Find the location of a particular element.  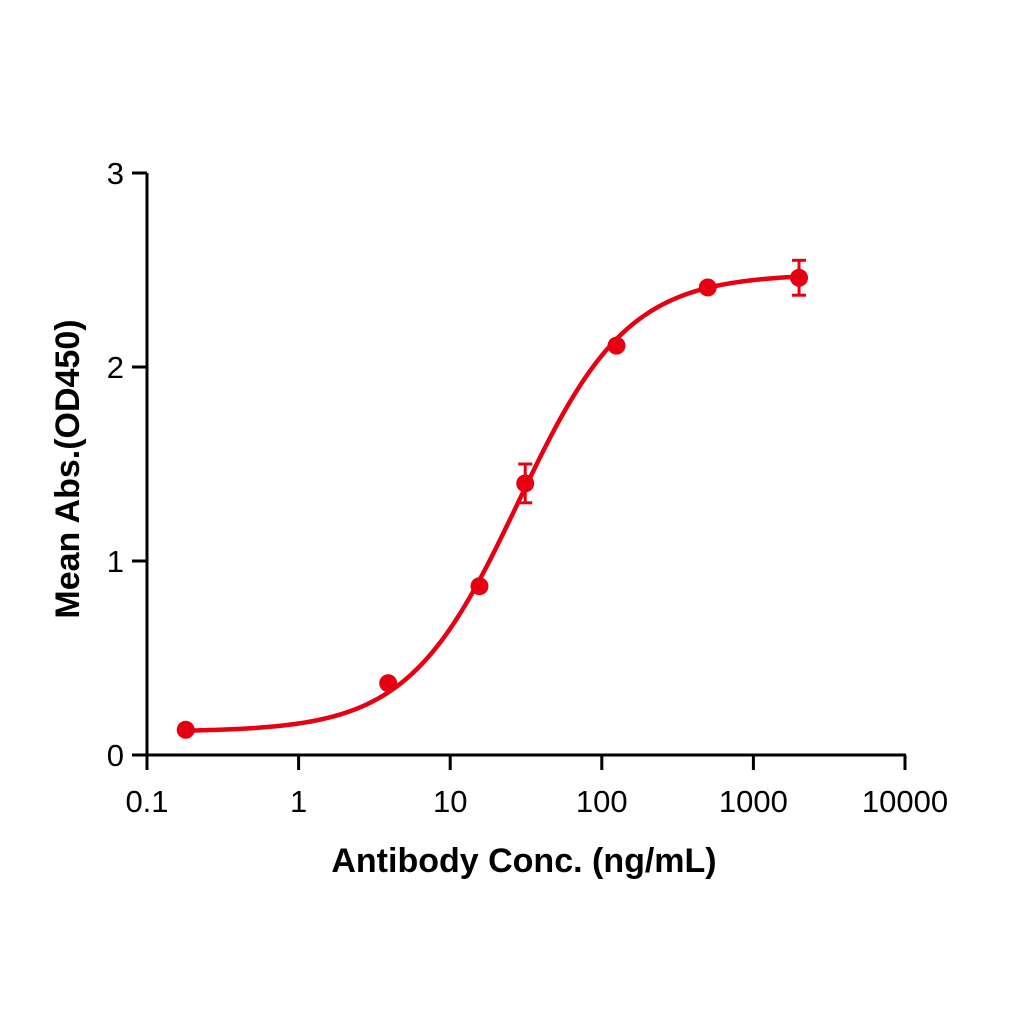

x-tick-label: 1 is located at coordinates (298, 801).